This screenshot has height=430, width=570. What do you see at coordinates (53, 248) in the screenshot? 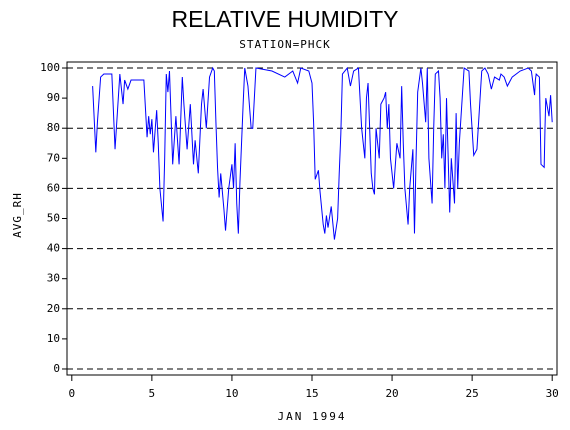
I see `y-tick-label: 40` at bounding box center [53, 248].